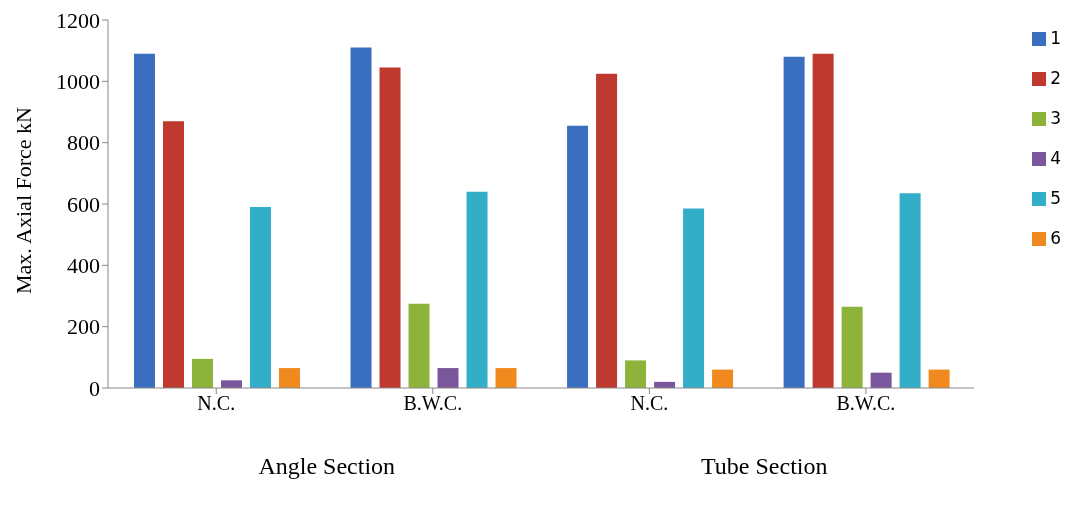 The image size is (1083, 520). Describe the element at coordinates (1055, 238) in the screenshot. I see `legend-label: 6` at that location.